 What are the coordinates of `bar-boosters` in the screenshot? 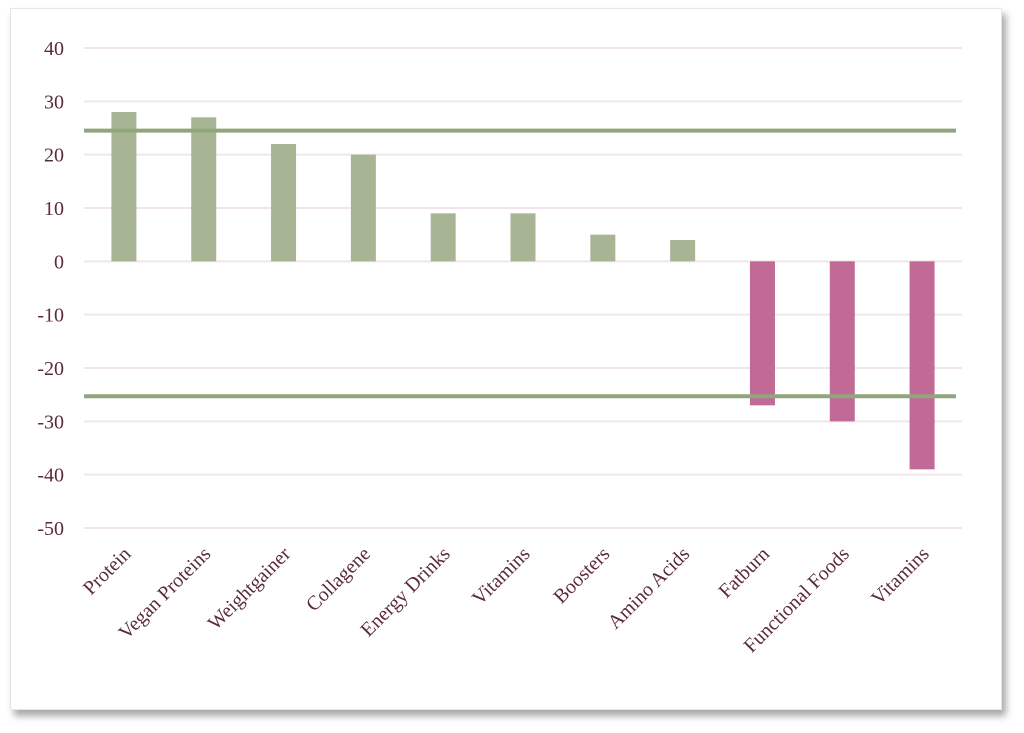 It's located at (603, 248).